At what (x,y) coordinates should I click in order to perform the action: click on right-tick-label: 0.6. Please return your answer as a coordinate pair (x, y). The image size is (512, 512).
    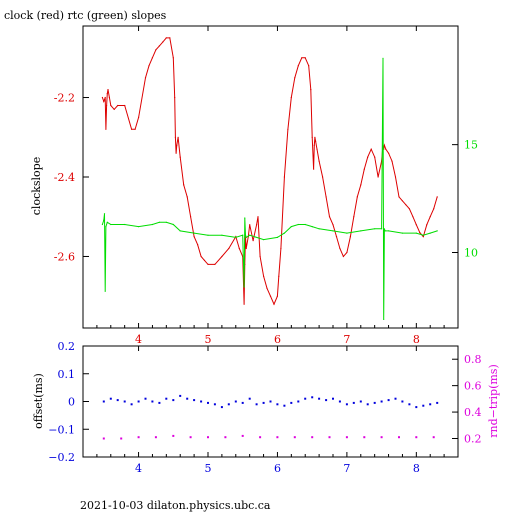
    Looking at the image, I should click on (473, 386).